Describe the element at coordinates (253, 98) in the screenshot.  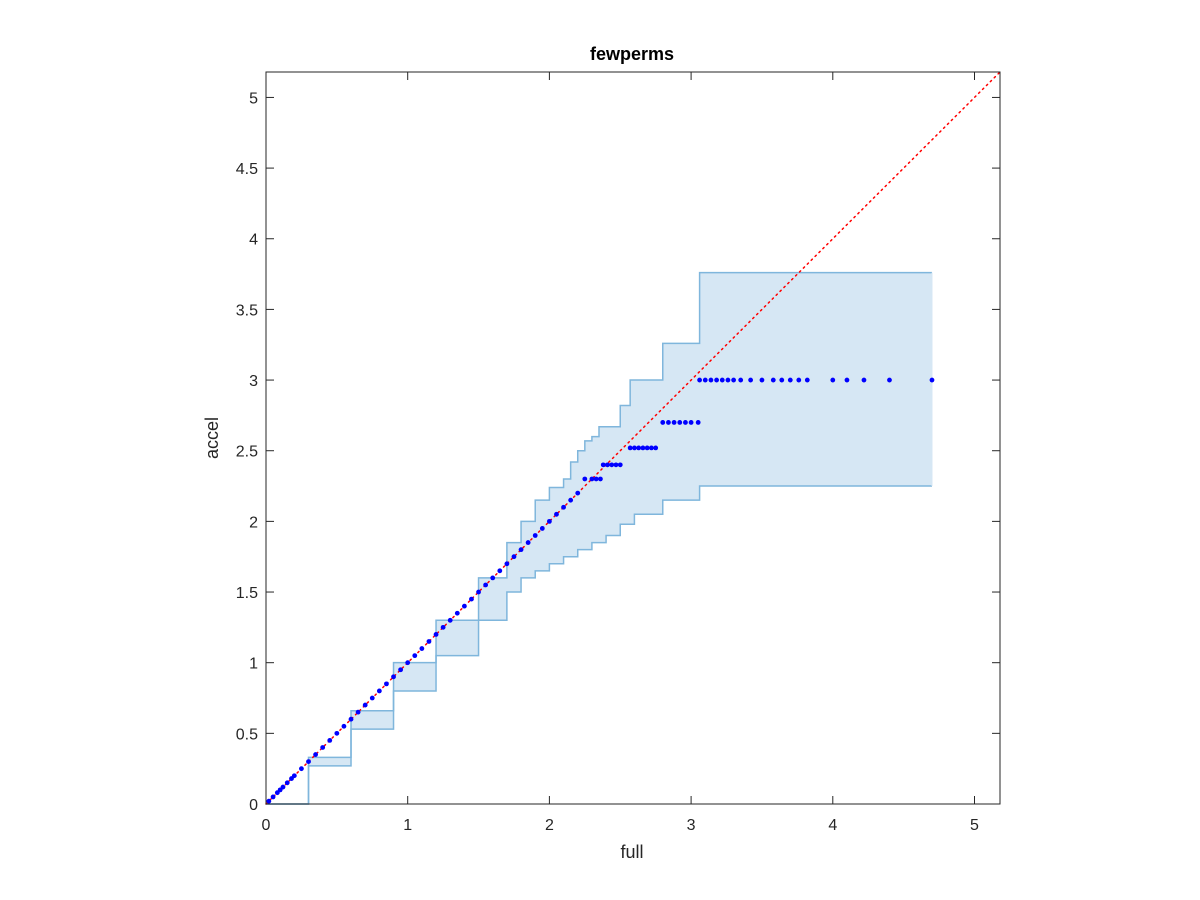
I see `y-tick-label: 5` at that location.